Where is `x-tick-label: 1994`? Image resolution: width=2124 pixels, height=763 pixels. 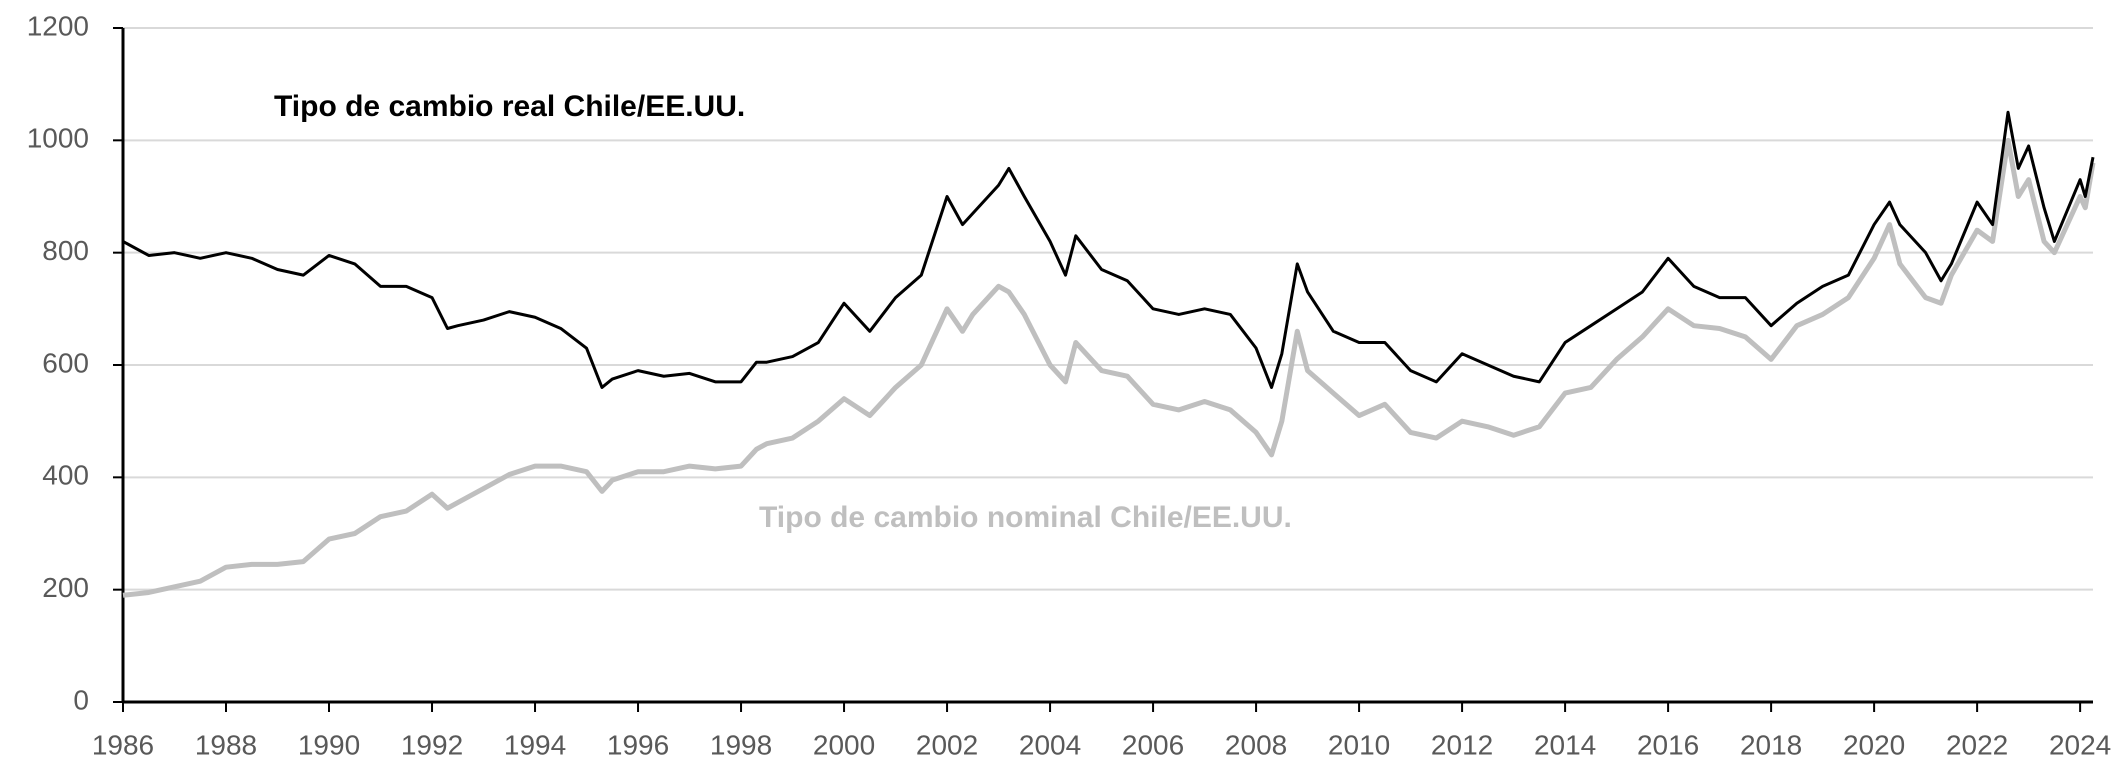 x-tick-label: 1994 is located at coordinates (535, 744).